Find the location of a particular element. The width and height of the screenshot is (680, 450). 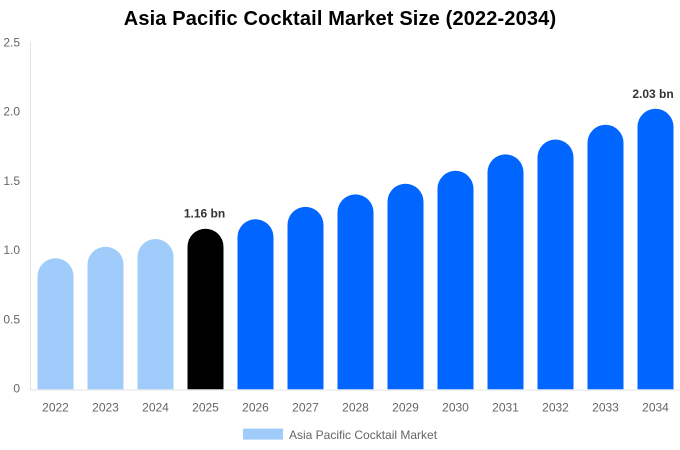

svg-text: 2029 is located at coordinates (405, 407).